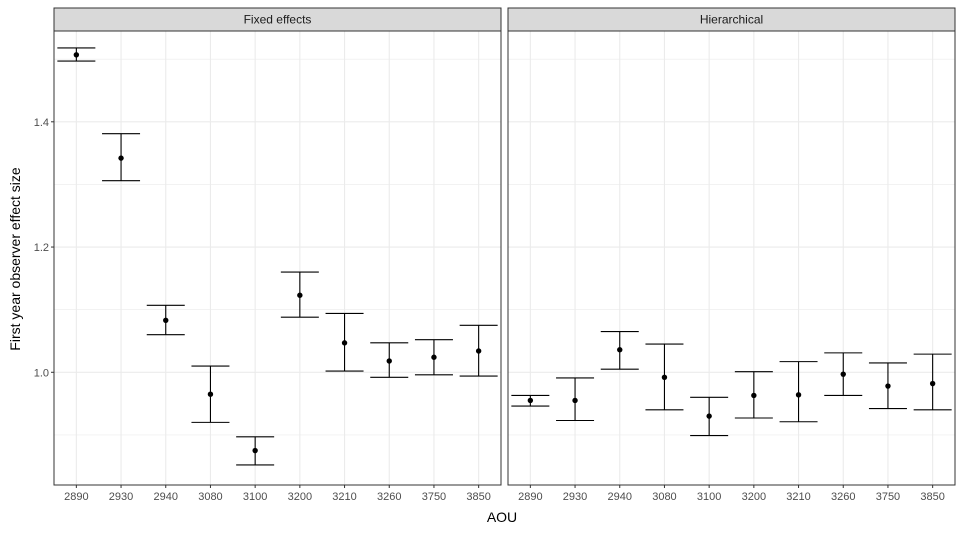 The height and width of the screenshot is (534, 962). What do you see at coordinates (41, 248) in the screenshot?
I see `y-tick-label: 1.2` at bounding box center [41, 248].